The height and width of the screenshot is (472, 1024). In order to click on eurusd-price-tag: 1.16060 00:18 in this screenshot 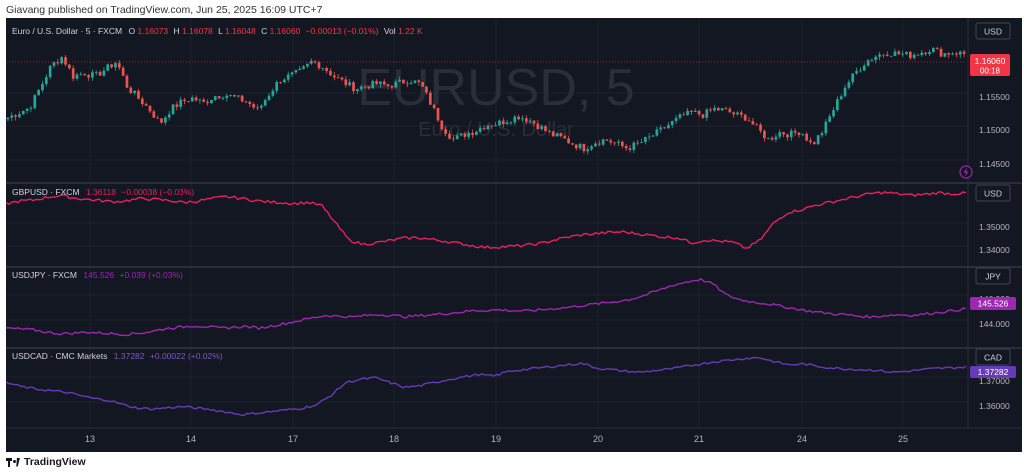, I will do `click(990, 65)`.